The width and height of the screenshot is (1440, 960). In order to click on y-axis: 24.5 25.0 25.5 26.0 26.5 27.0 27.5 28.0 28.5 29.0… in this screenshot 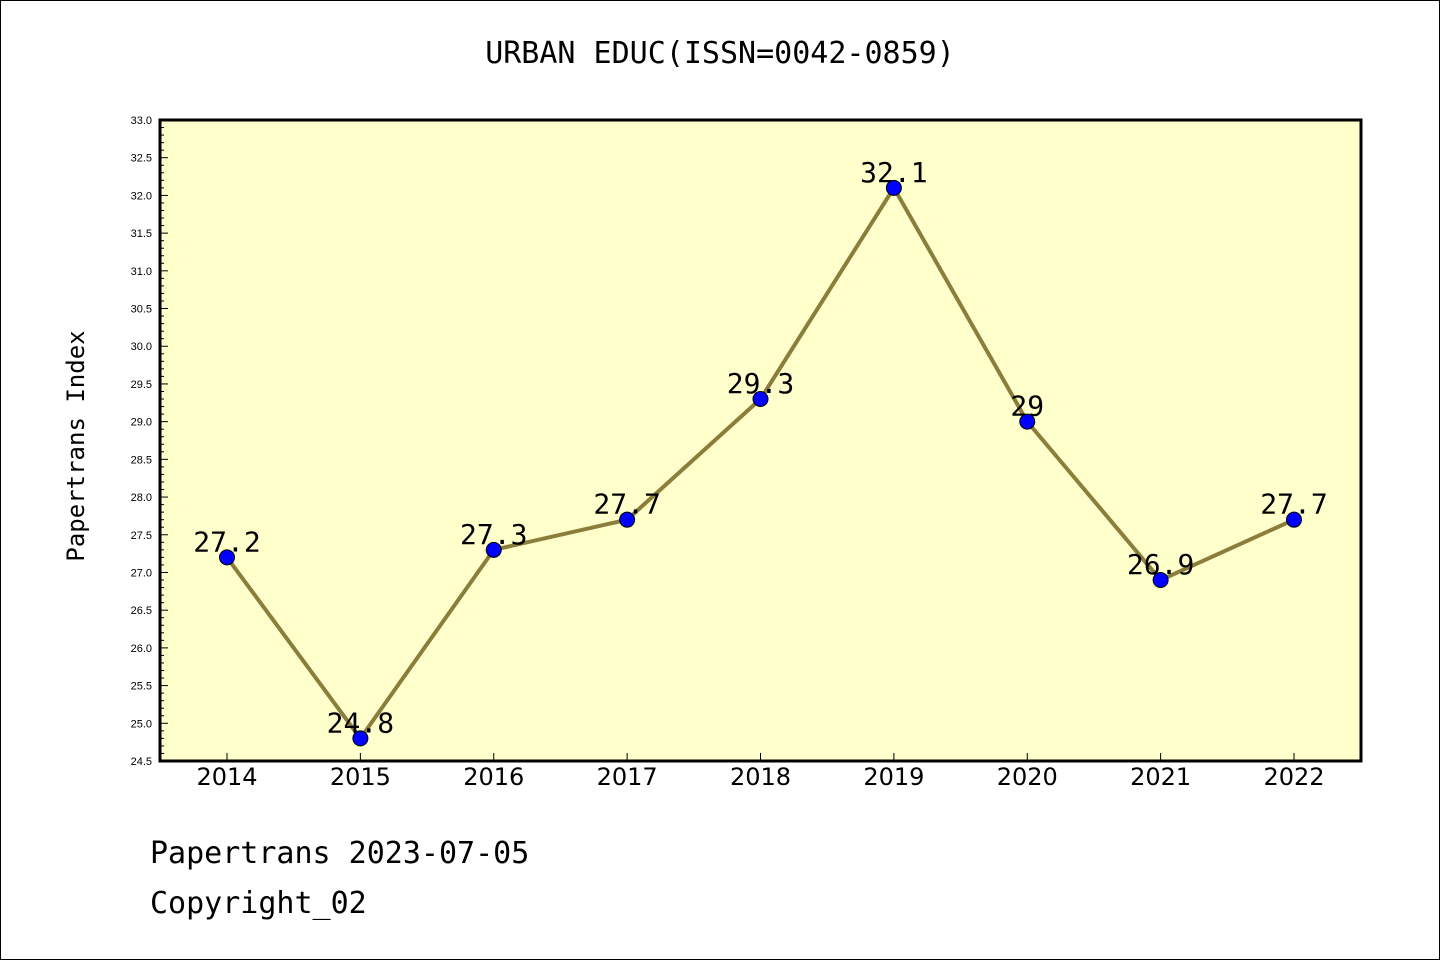, I will do `click(149, 441)`.